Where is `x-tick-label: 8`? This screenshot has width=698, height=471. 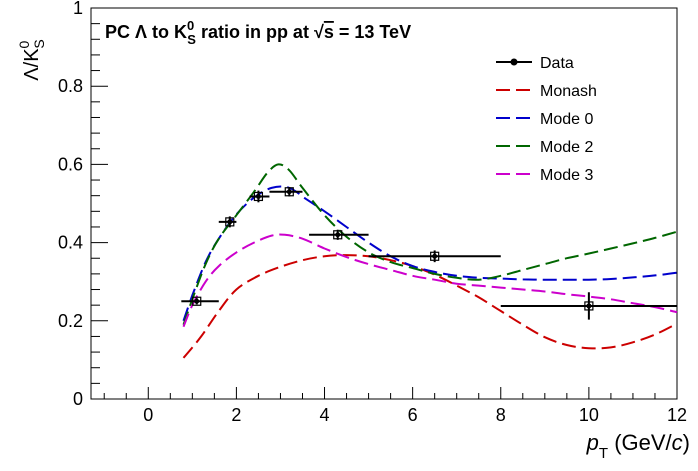 x-tick-label: 8 is located at coordinates (501, 415).